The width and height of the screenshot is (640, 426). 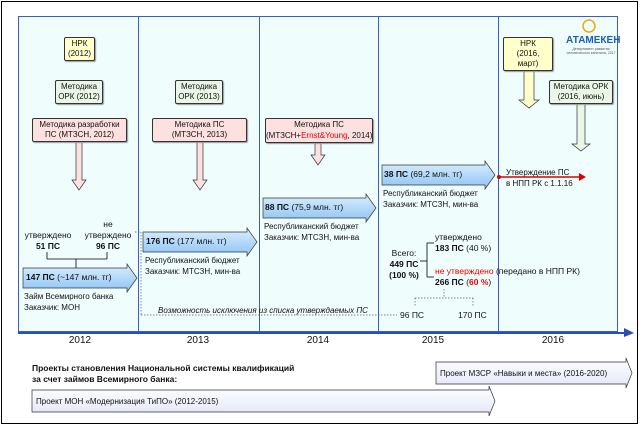 I want to click on box-ps-2012: Методика разработки ПС (МТЗСН, 2012), so click(x=79, y=130).